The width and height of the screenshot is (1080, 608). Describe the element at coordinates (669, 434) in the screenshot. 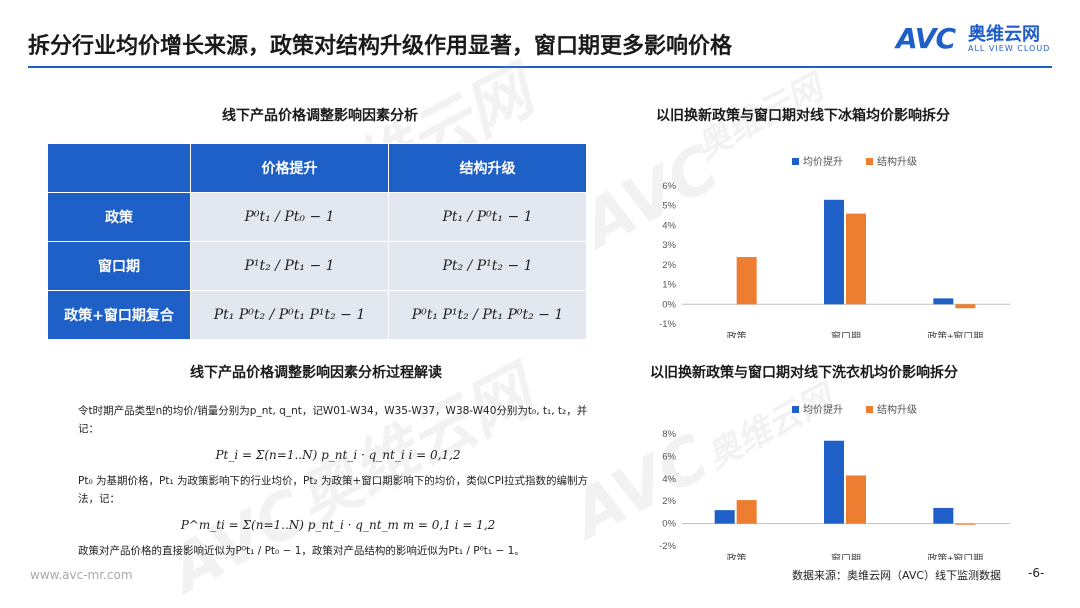

I see `y-tick-label: 8%` at that location.